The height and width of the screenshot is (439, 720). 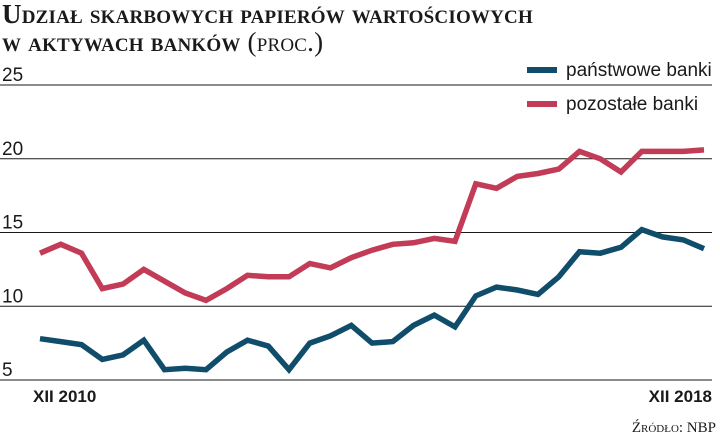 I want to click on y-tick-label-25: 25, so click(x=12, y=75).